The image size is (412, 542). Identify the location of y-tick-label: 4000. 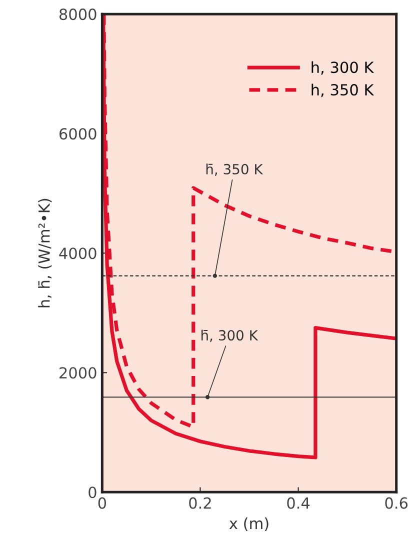
(77, 254).